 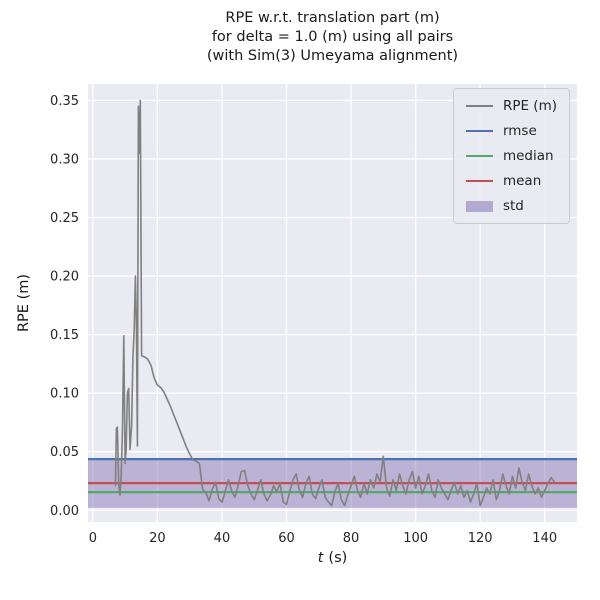 I want to click on x-tick-label: 0, so click(x=93, y=538).